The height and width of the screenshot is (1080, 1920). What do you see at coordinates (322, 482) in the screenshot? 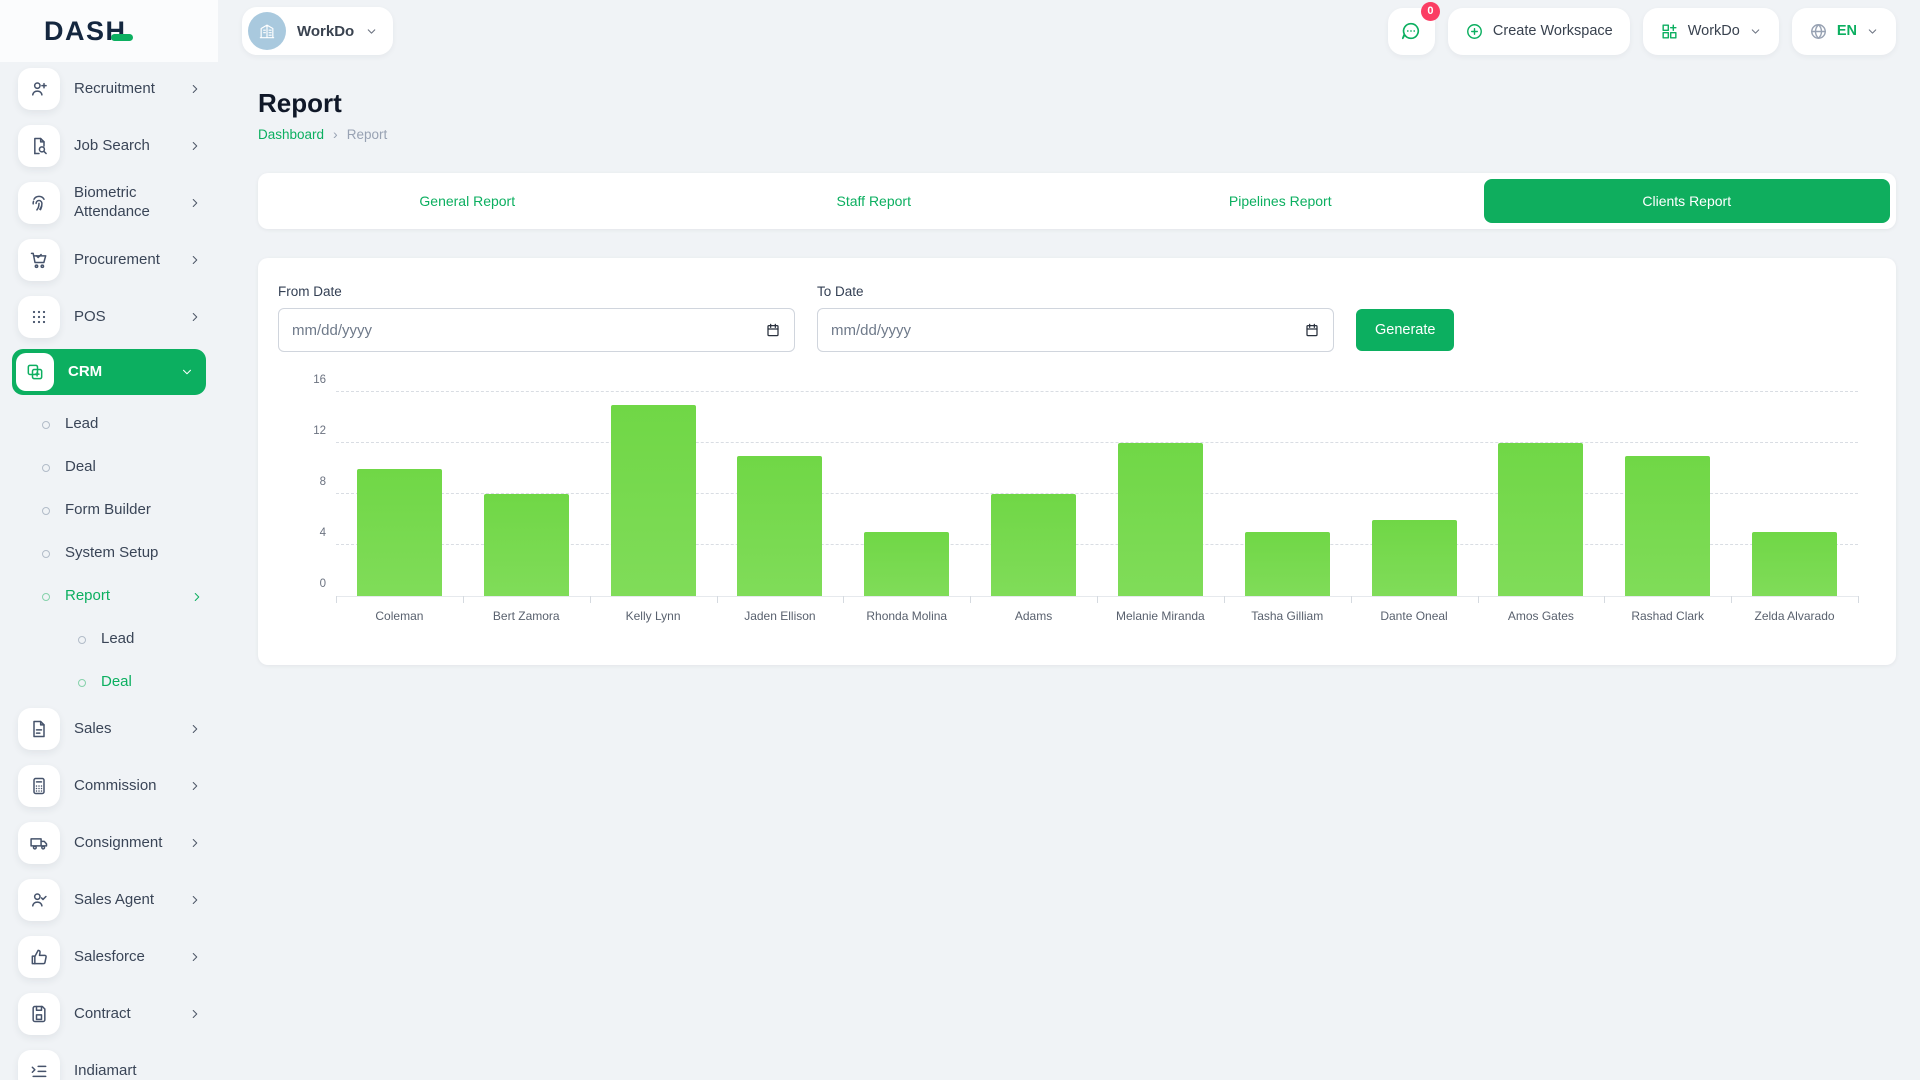
I see `y-axis-tick-label: 8` at bounding box center [322, 482].